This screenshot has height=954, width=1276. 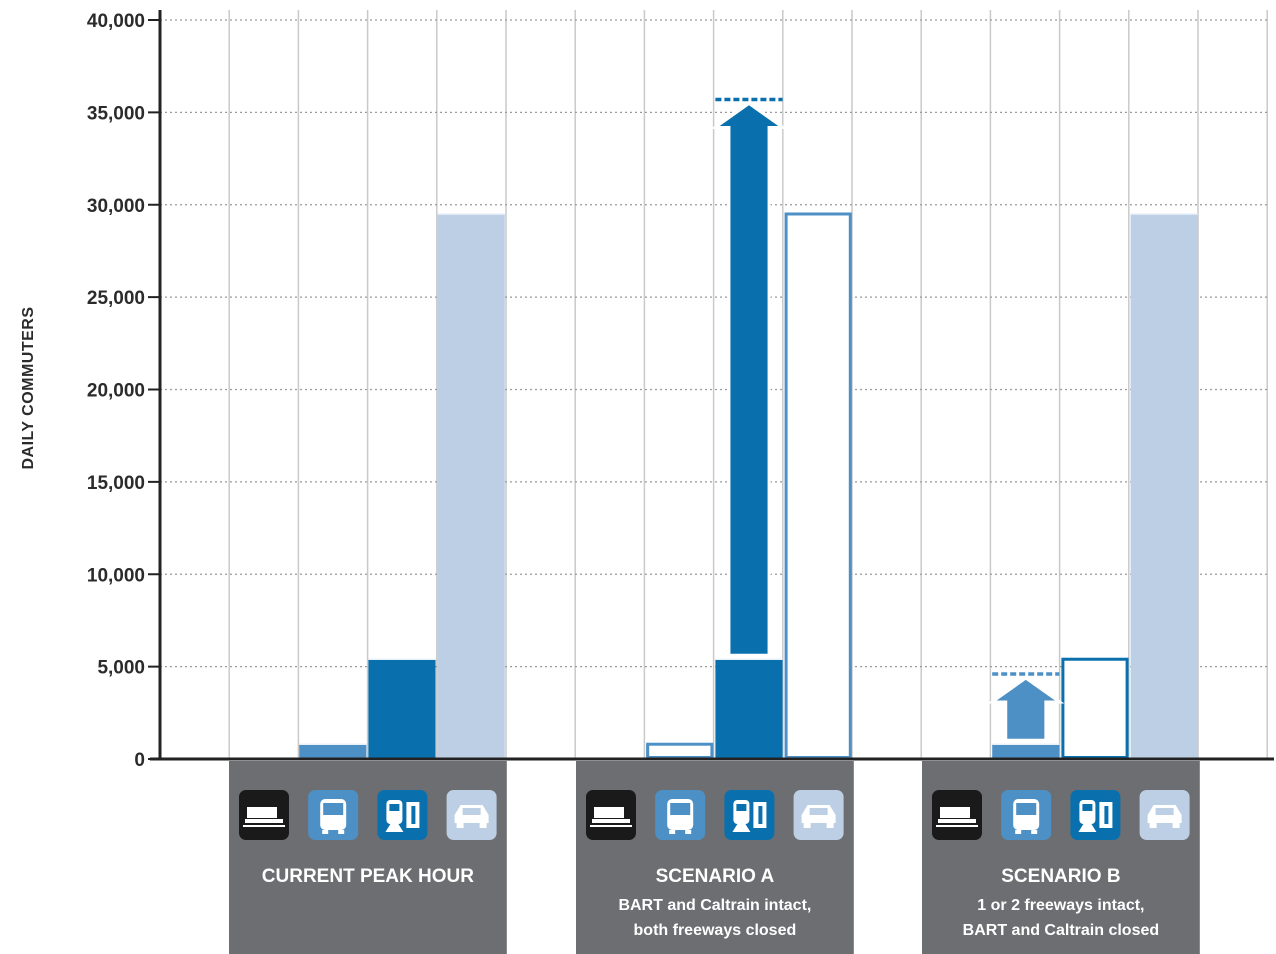 I want to click on shift-arrow-train, so click(x=749, y=379).